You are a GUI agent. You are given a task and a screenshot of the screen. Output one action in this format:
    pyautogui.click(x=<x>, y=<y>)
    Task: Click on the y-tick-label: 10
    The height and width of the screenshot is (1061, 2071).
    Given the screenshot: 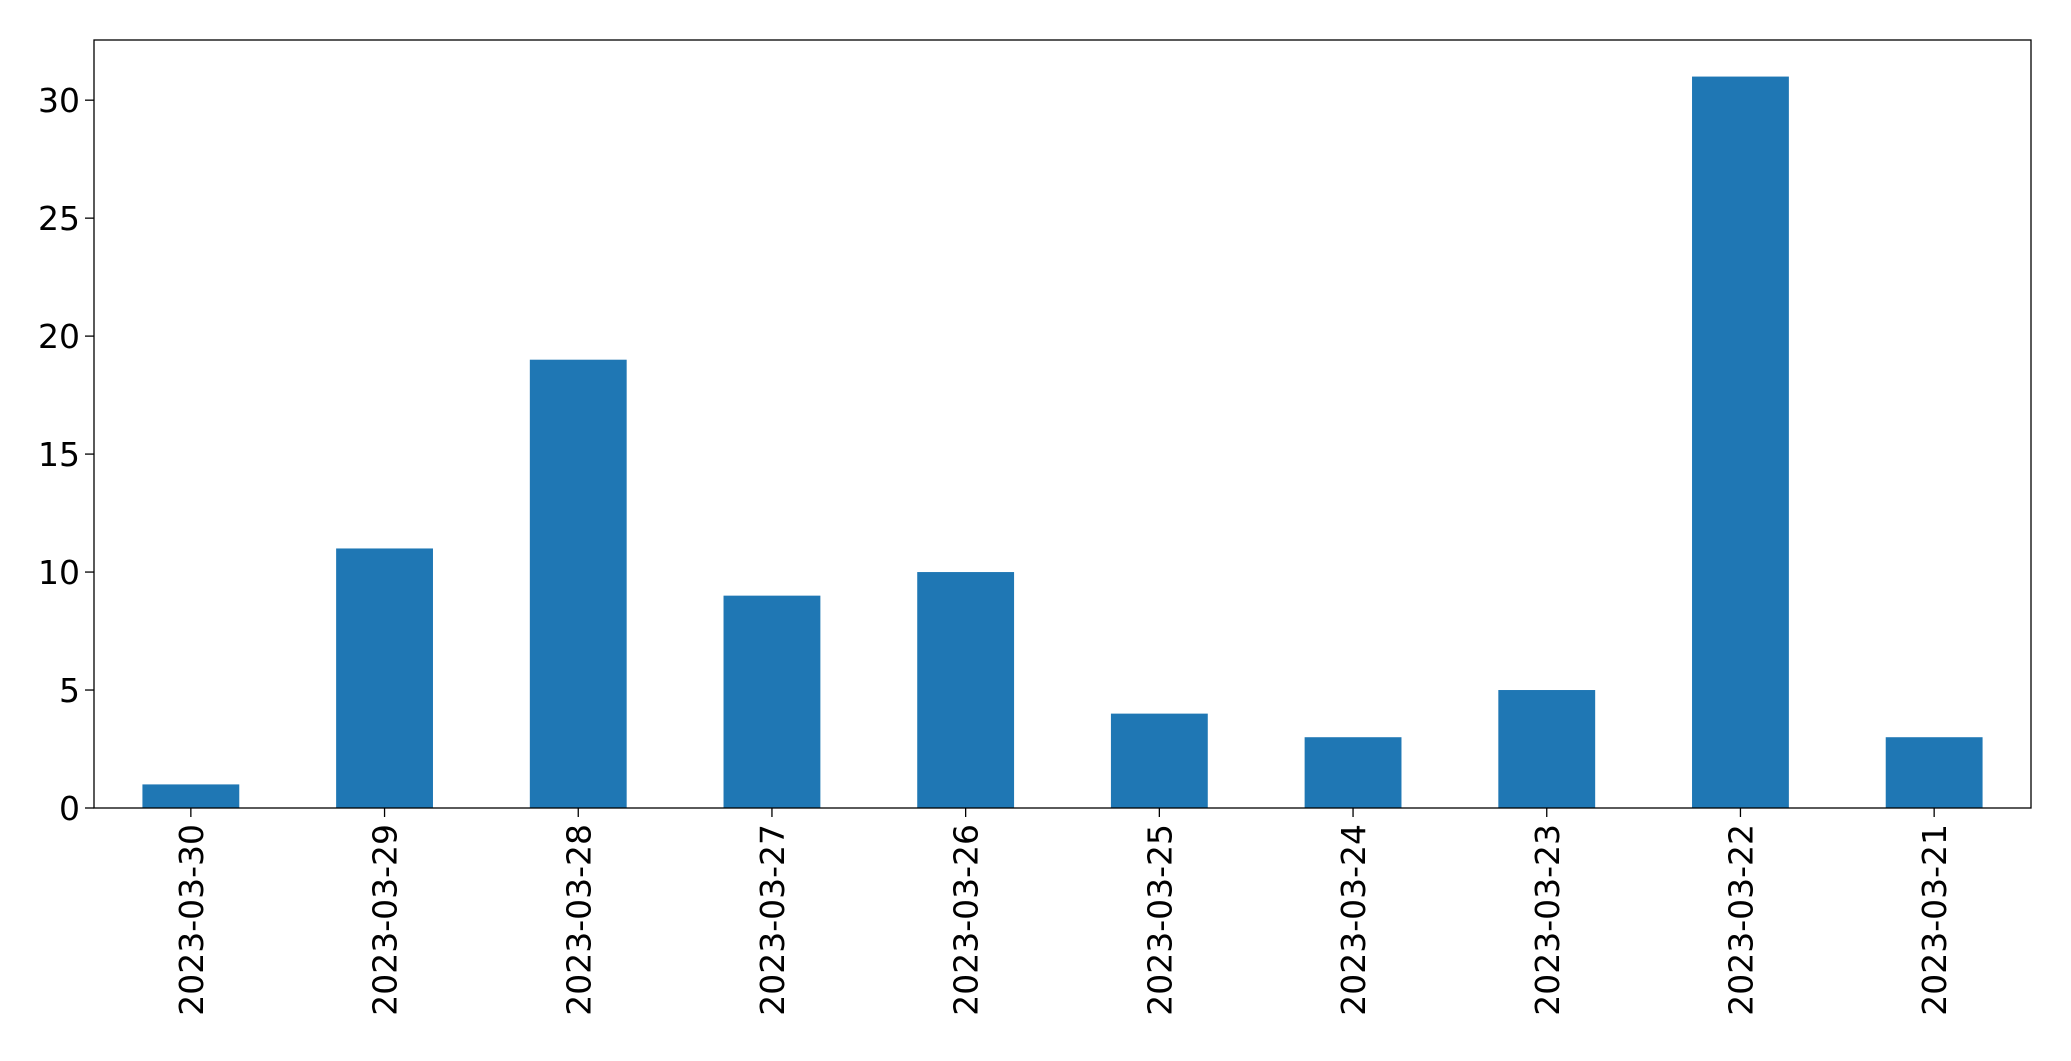 What is the action you would take?
    pyautogui.click(x=59, y=572)
    